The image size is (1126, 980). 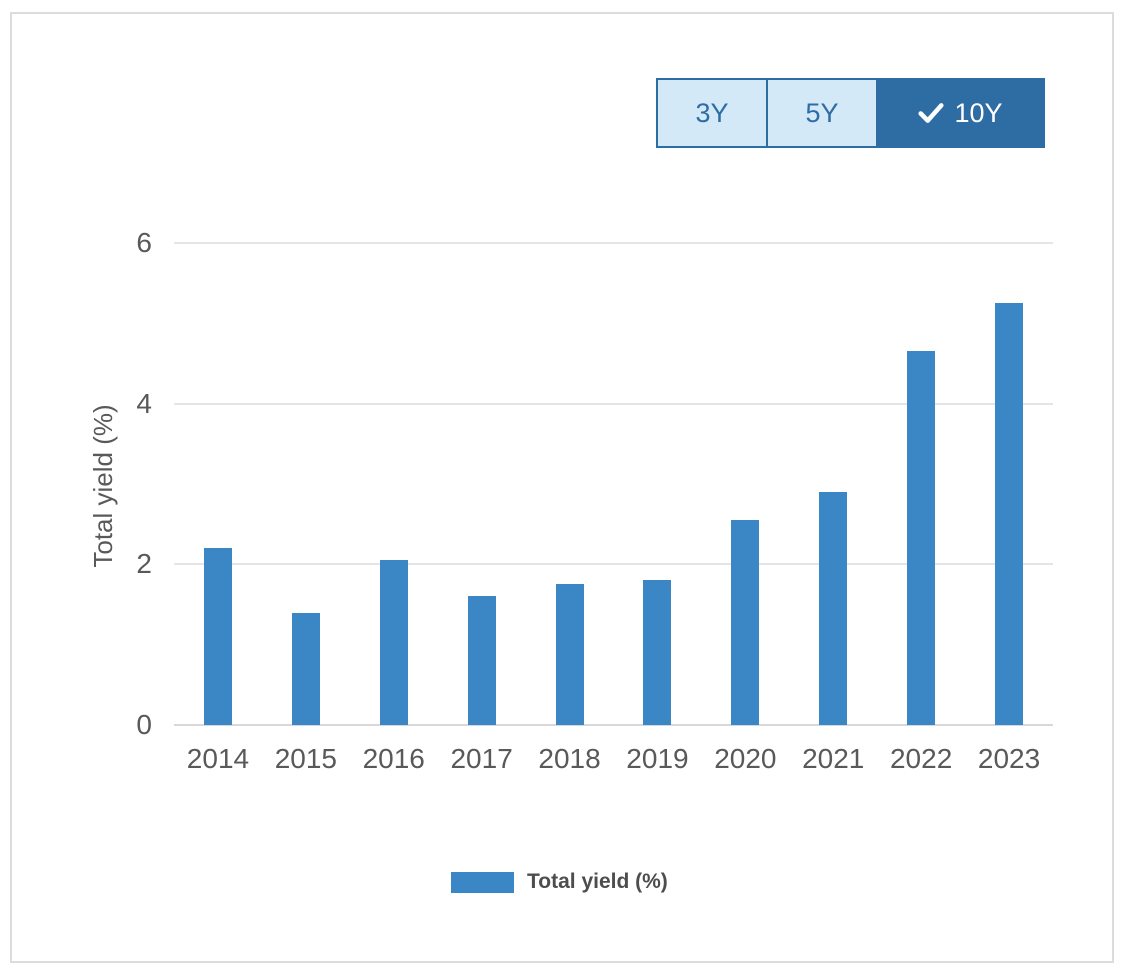 What do you see at coordinates (745, 758) in the screenshot?
I see `x-tick-label-2020: 2020` at bounding box center [745, 758].